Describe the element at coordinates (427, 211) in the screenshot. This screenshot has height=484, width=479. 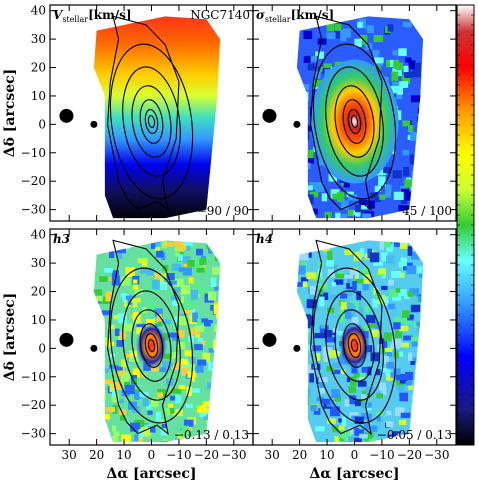
I see `sig-range: 45 / 100` at that location.